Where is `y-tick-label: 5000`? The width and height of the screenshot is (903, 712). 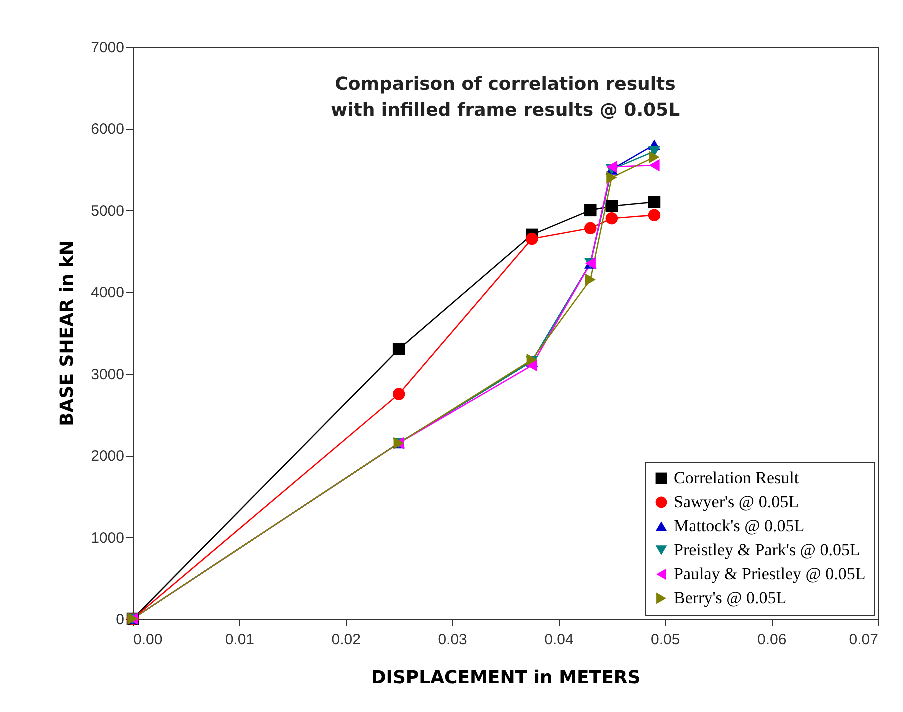 y-tick-label: 5000 is located at coordinates (107, 211).